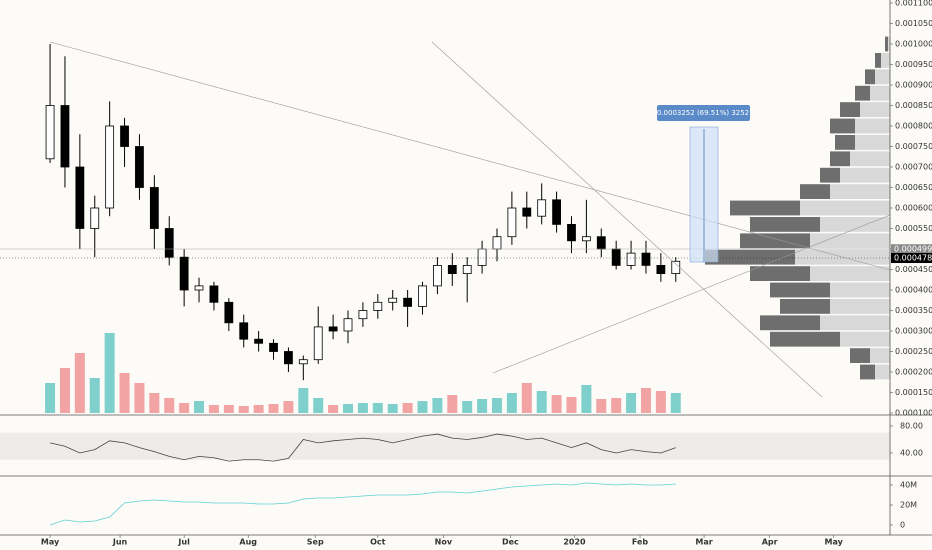  I want to click on x-tick-label: Jun, so click(120, 542).